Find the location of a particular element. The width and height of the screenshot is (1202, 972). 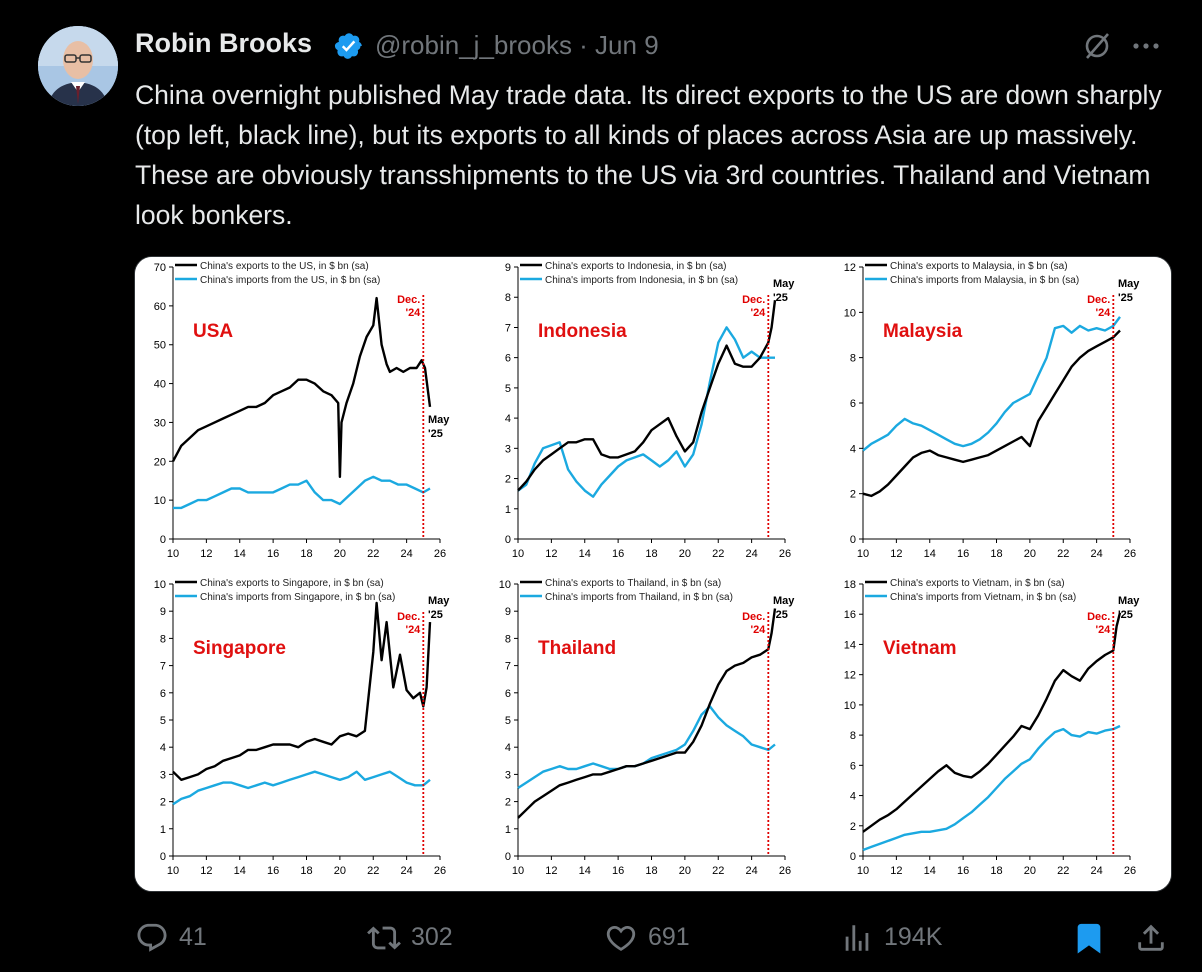

reply-button: 41 is located at coordinates (171, 937).